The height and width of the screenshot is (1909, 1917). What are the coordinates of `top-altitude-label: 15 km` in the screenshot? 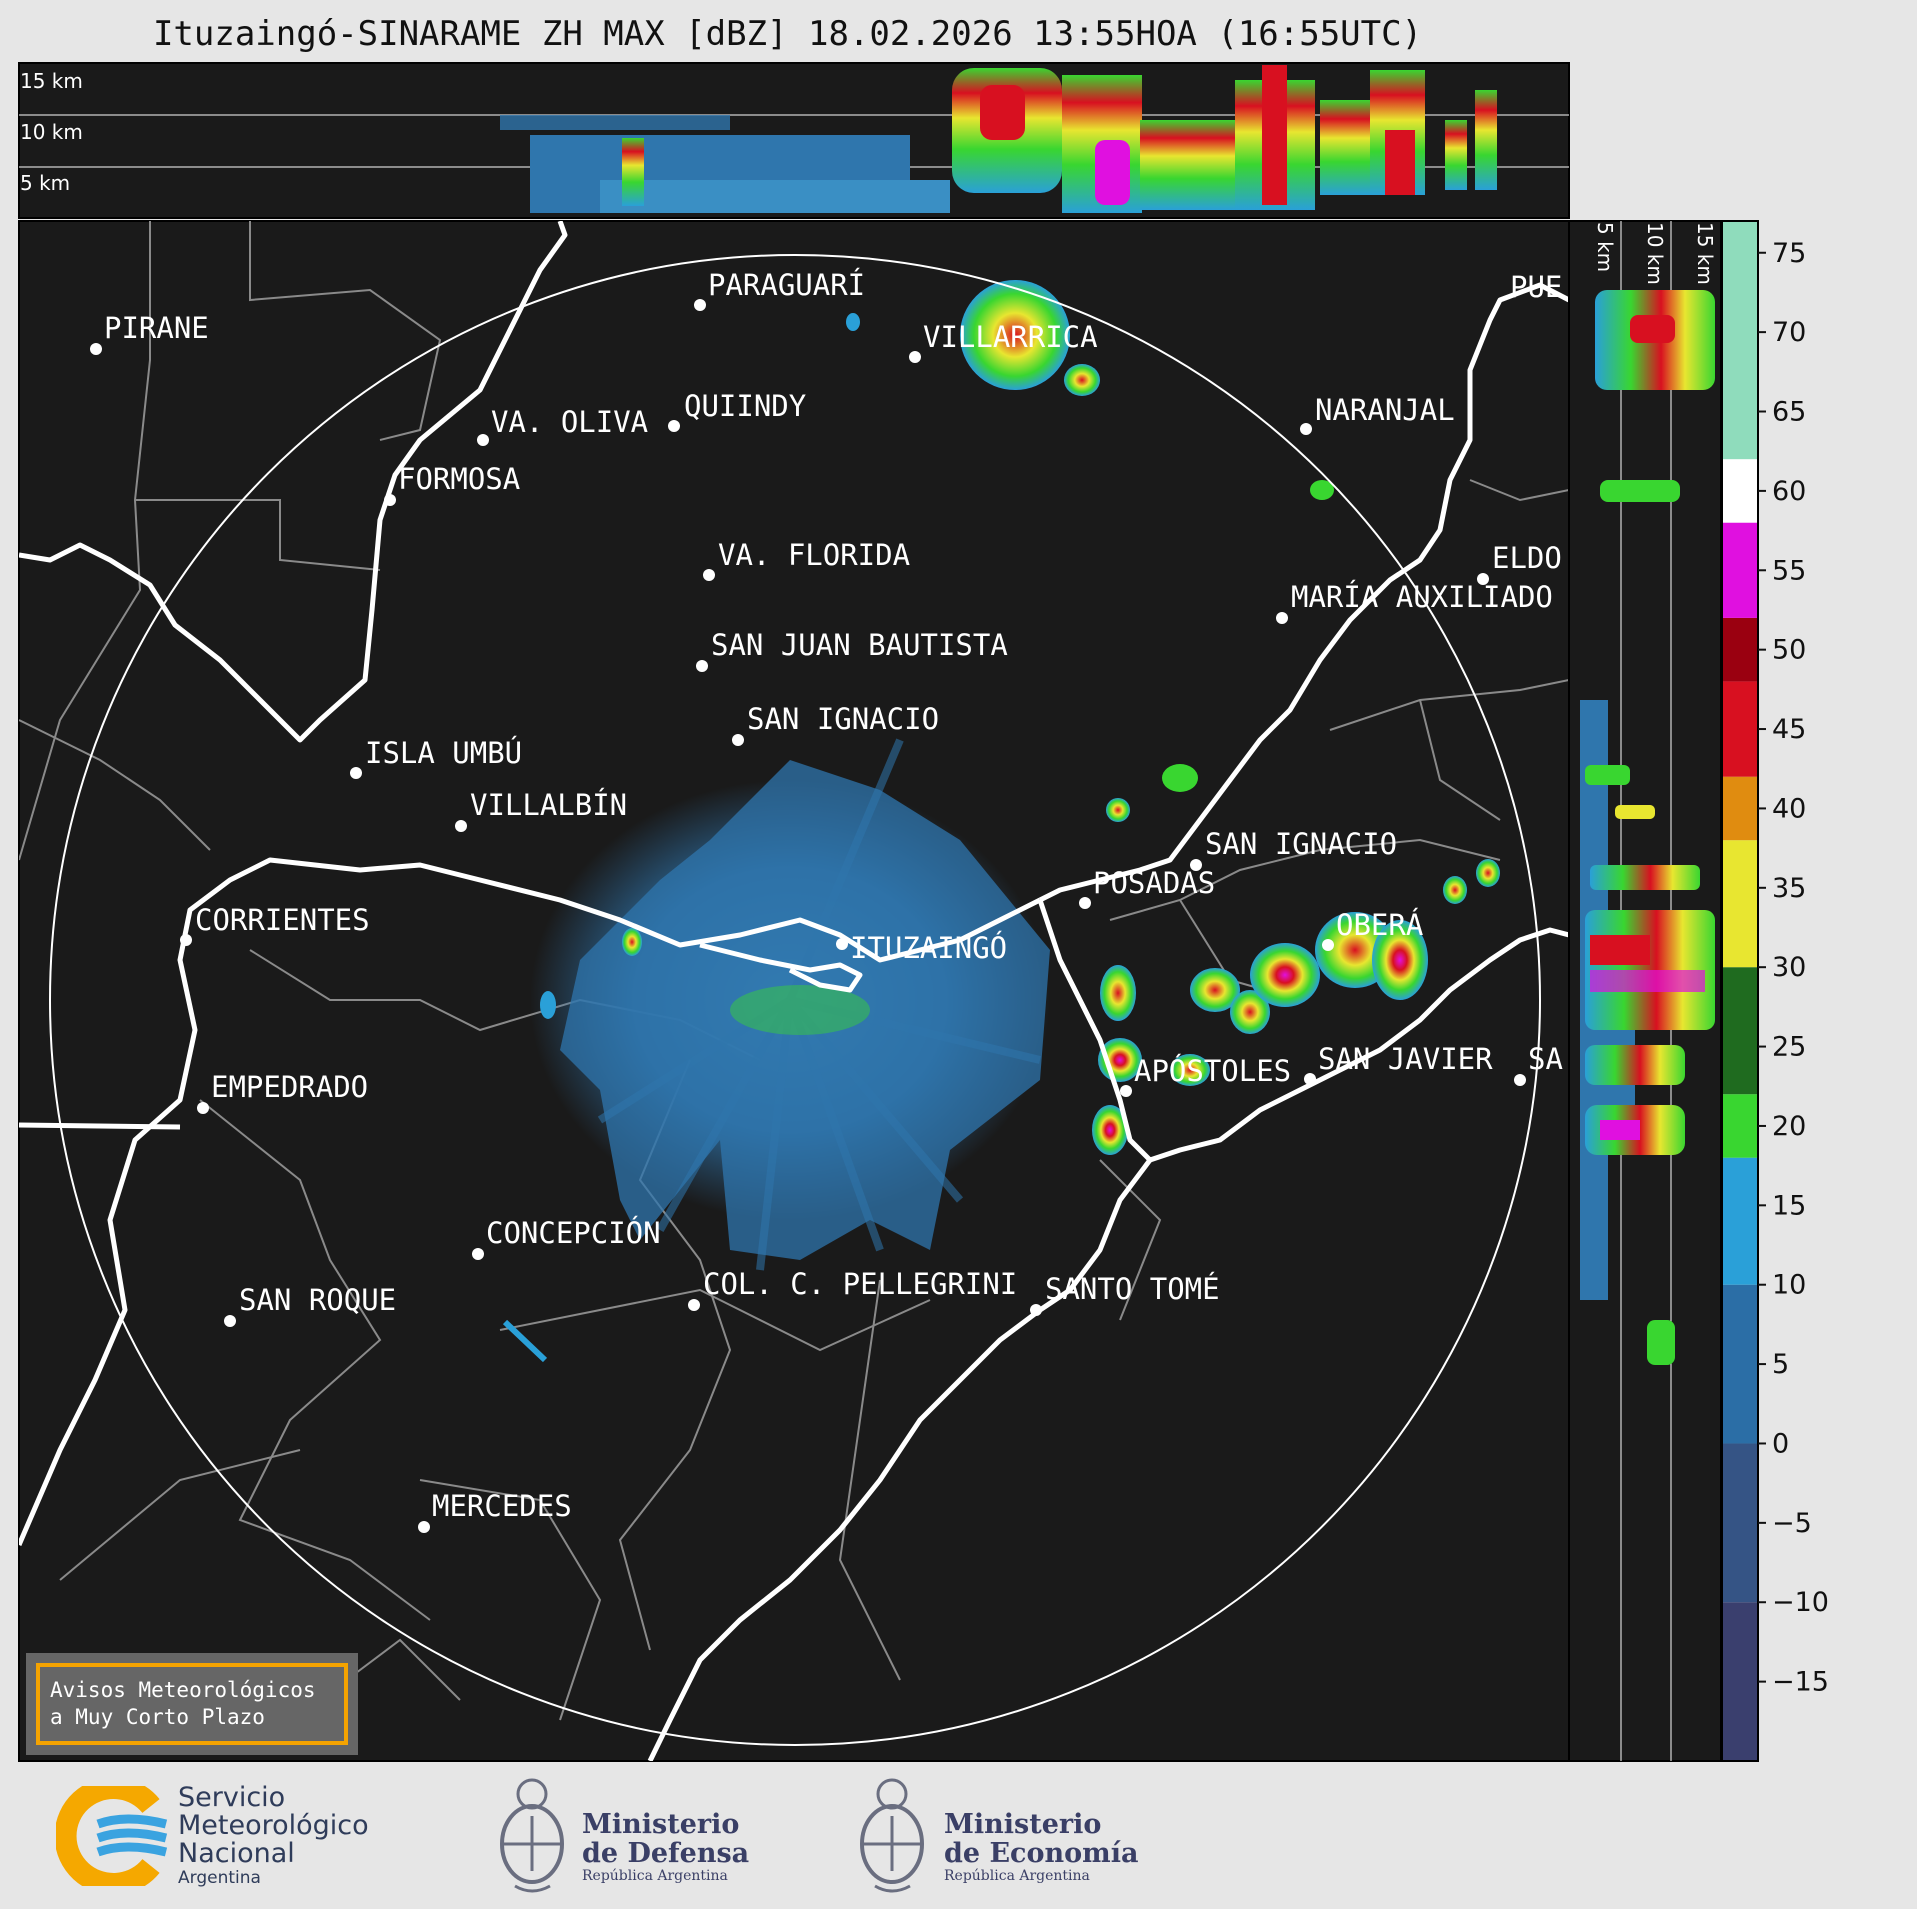 It's located at (51, 81).